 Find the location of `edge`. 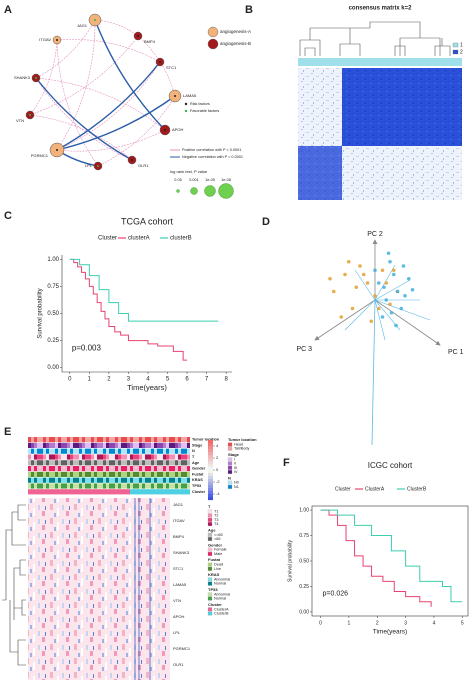

edge is located at coordinates (108, 106).